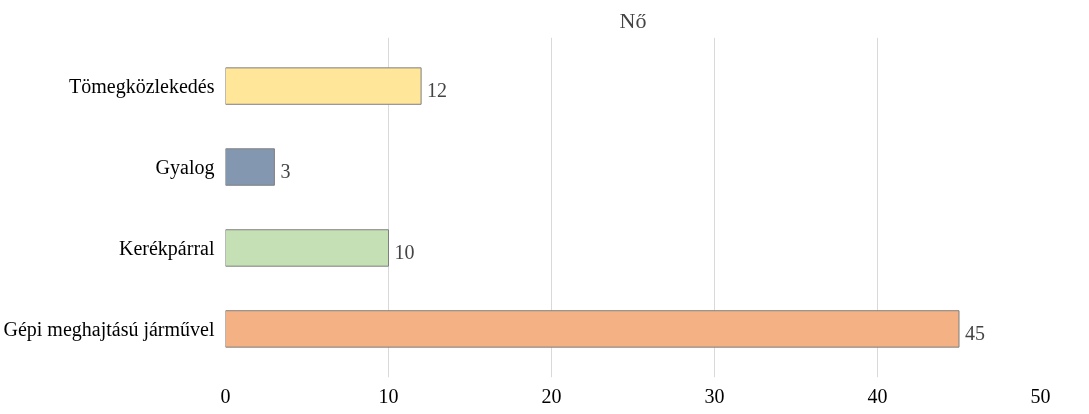 The image size is (1089, 414). What do you see at coordinates (404, 251) in the screenshot?
I see `data-label: 10` at bounding box center [404, 251].